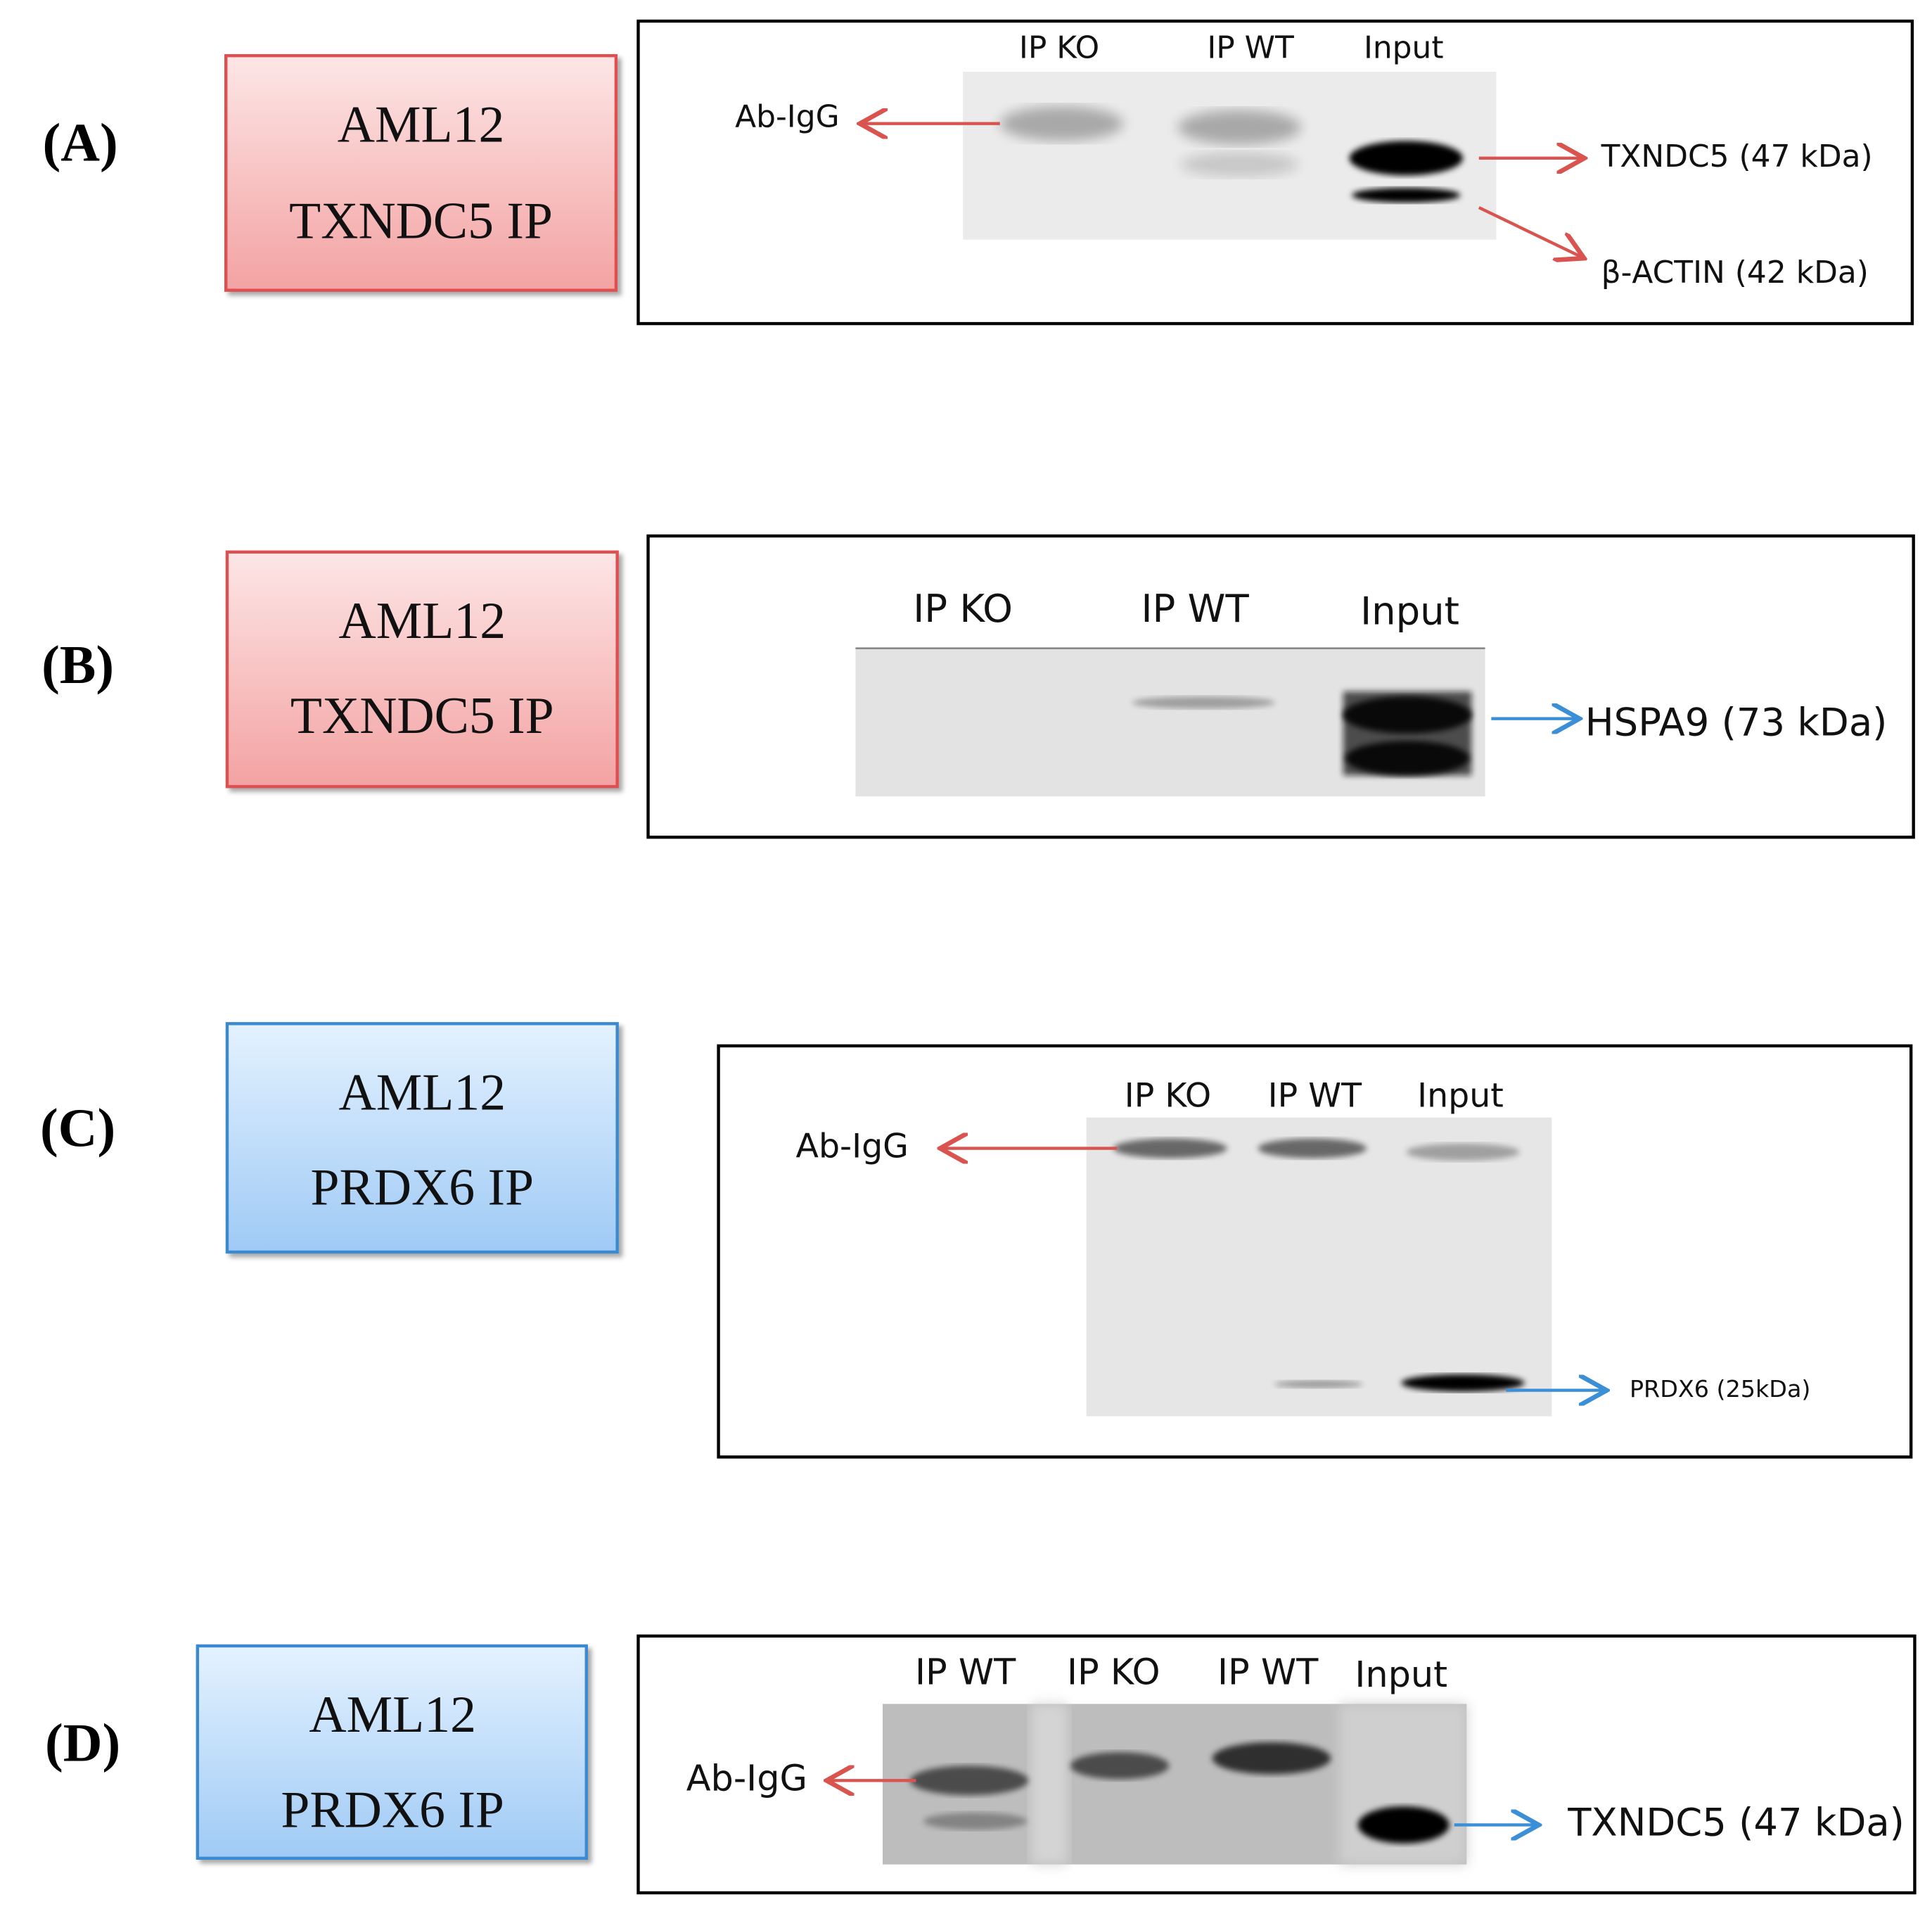 This screenshot has height=1909, width=1932. I want to click on panel-label: (C), so click(77, 1127).